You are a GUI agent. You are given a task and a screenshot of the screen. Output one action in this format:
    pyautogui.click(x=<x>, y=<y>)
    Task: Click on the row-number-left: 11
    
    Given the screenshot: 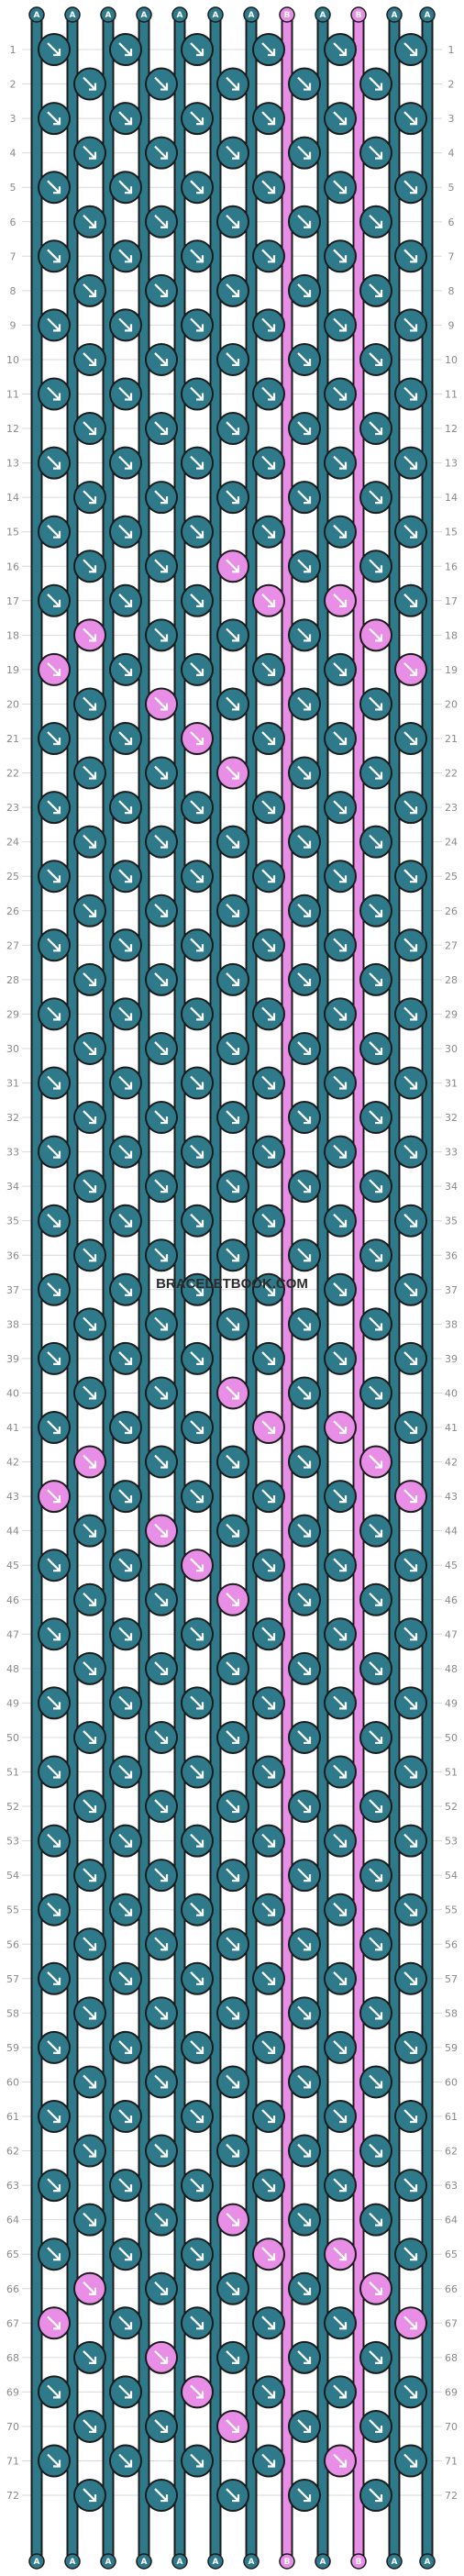 What is the action you would take?
    pyautogui.click(x=12, y=395)
    